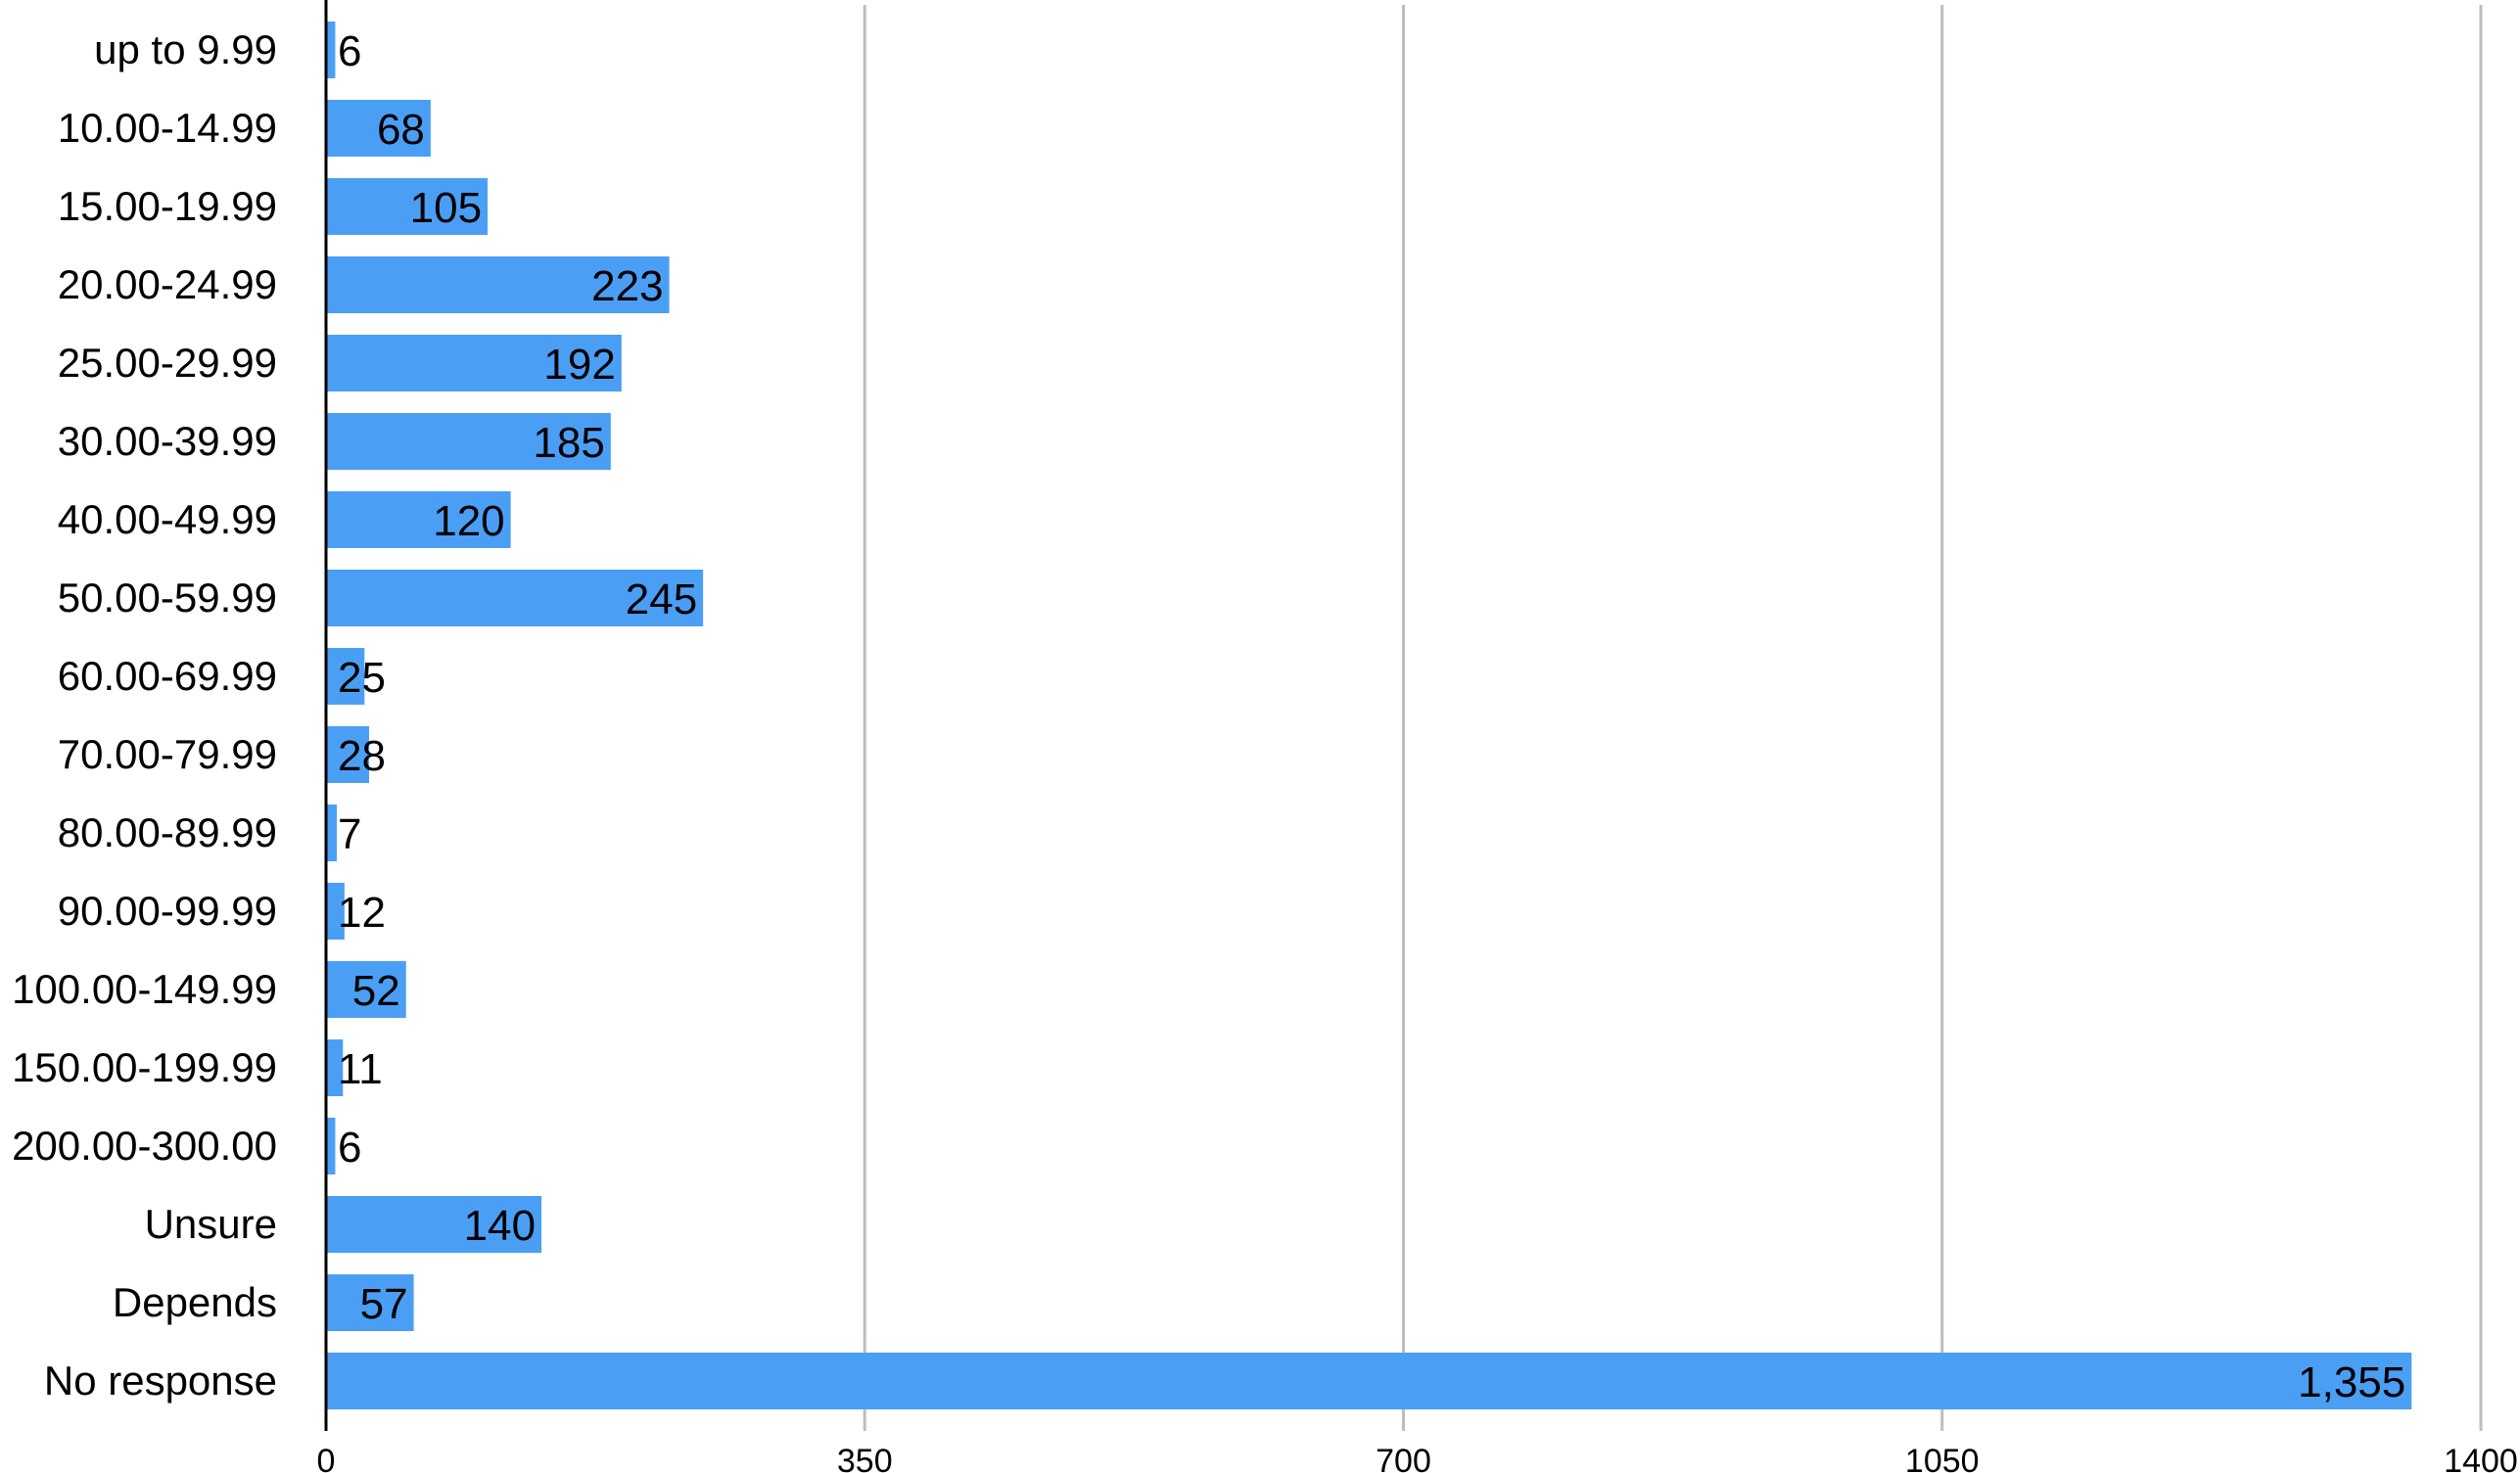 This screenshot has height=1473, width=2520. What do you see at coordinates (401, 130) in the screenshot?
I see `value-label: 68` at bounding box center [401, 130].